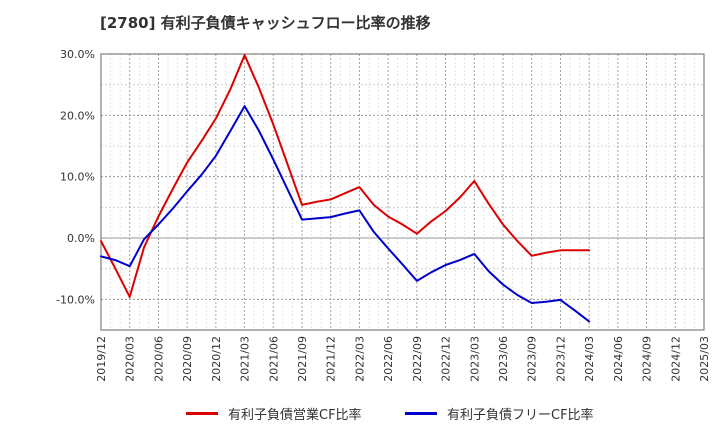 This screenshot has width=720, height=440. I want to click on x-tick-label: 2021/09, so click(302, 359).